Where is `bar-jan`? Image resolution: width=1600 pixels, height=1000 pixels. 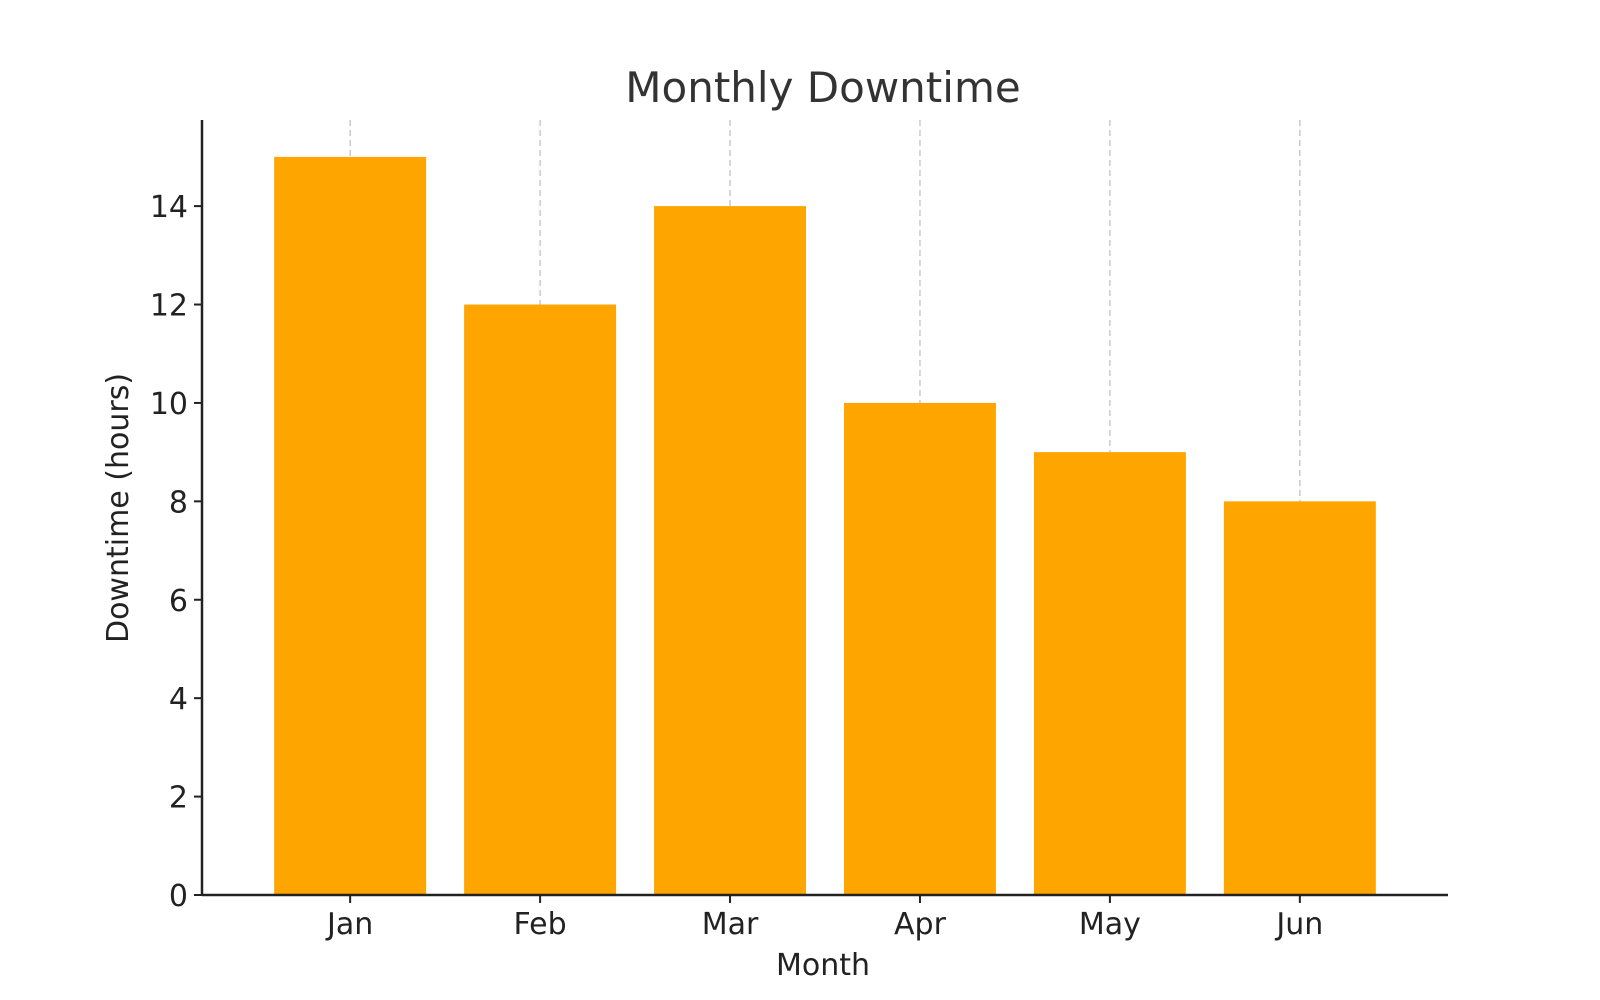
bar-jan is located at coordinates (350, 525).